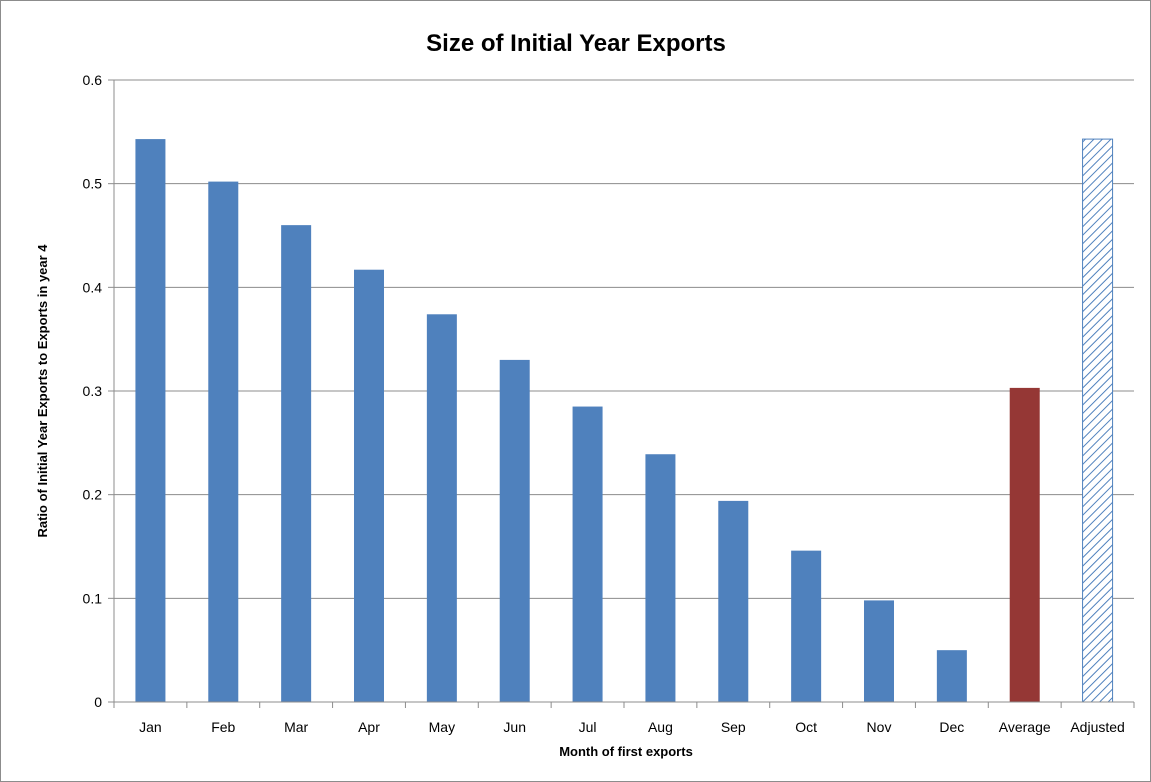  I want to click on bar-mar, so click(296, 463).